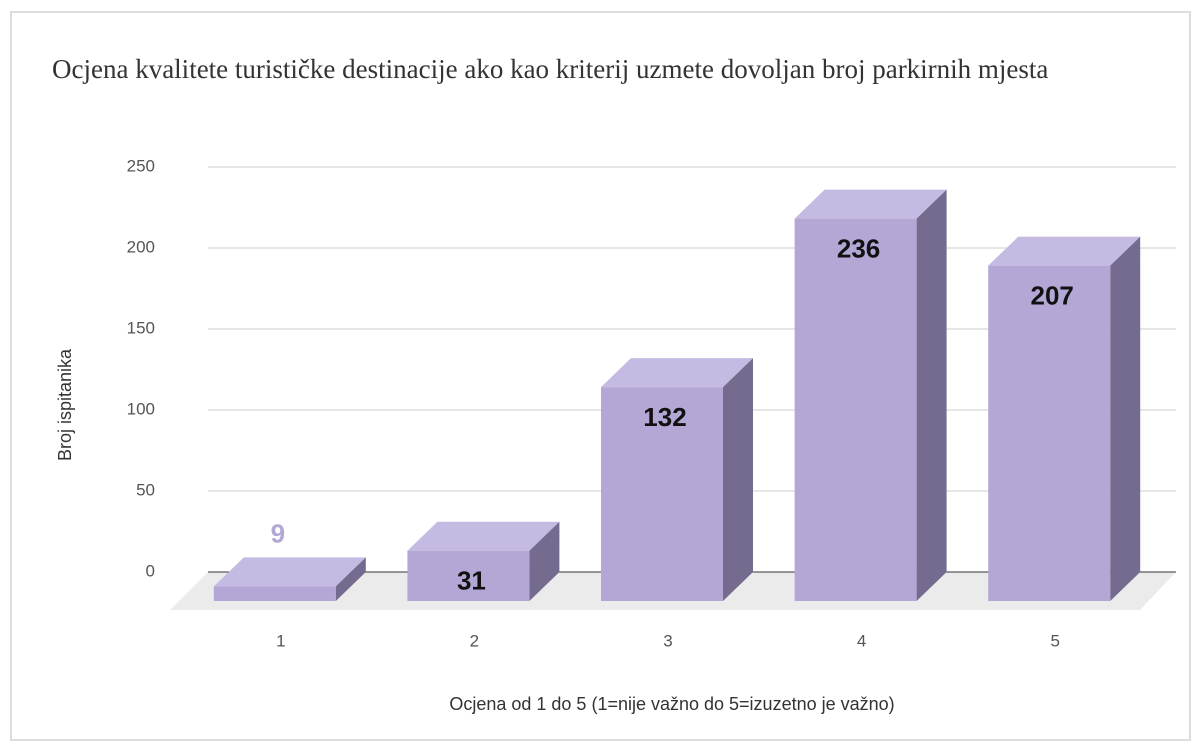 The height and width of the screenshot is (749, 1202). I want to click on data-label: 207, so click(1052, 296).